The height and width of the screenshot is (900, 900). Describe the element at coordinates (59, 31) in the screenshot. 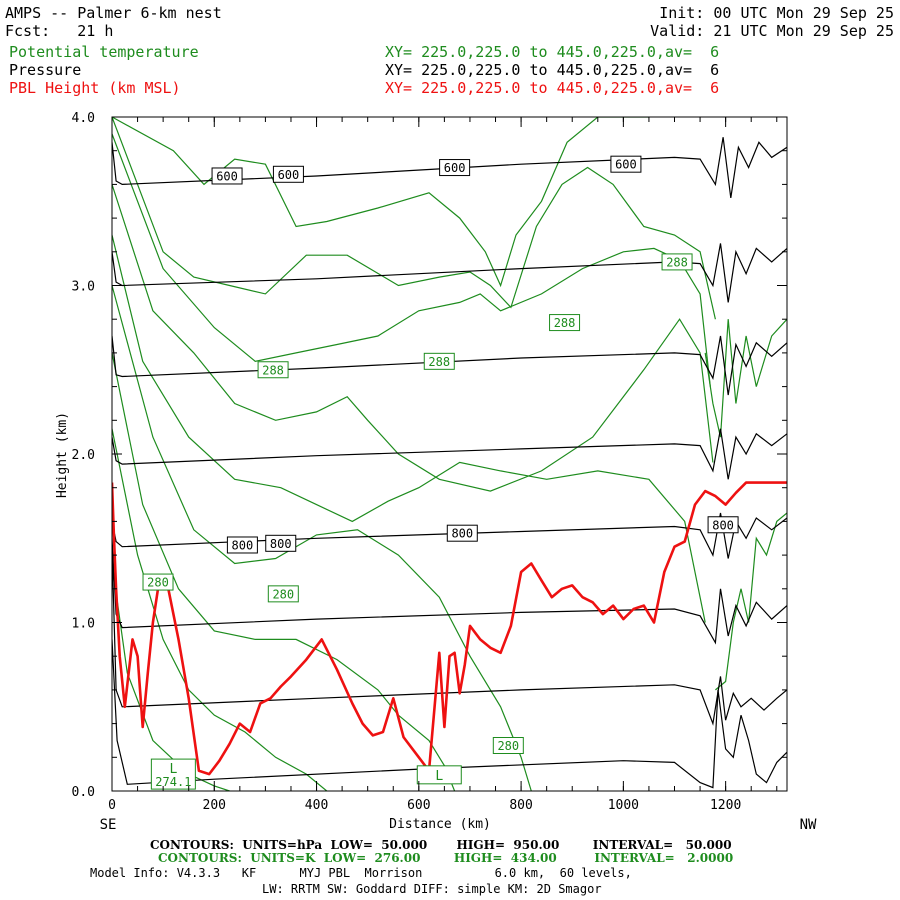

I see `forecast-label: Fcst: 21 h` at that location.